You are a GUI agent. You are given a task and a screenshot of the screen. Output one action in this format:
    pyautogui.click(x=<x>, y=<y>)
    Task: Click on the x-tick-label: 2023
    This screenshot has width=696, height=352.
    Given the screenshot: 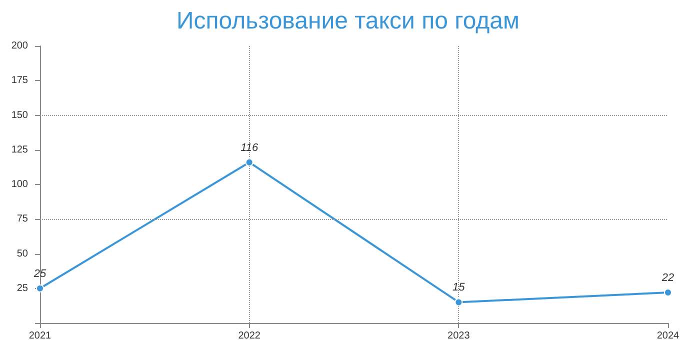 What is the action you would take?
    pyautogui.click(x=459, y=336)
    